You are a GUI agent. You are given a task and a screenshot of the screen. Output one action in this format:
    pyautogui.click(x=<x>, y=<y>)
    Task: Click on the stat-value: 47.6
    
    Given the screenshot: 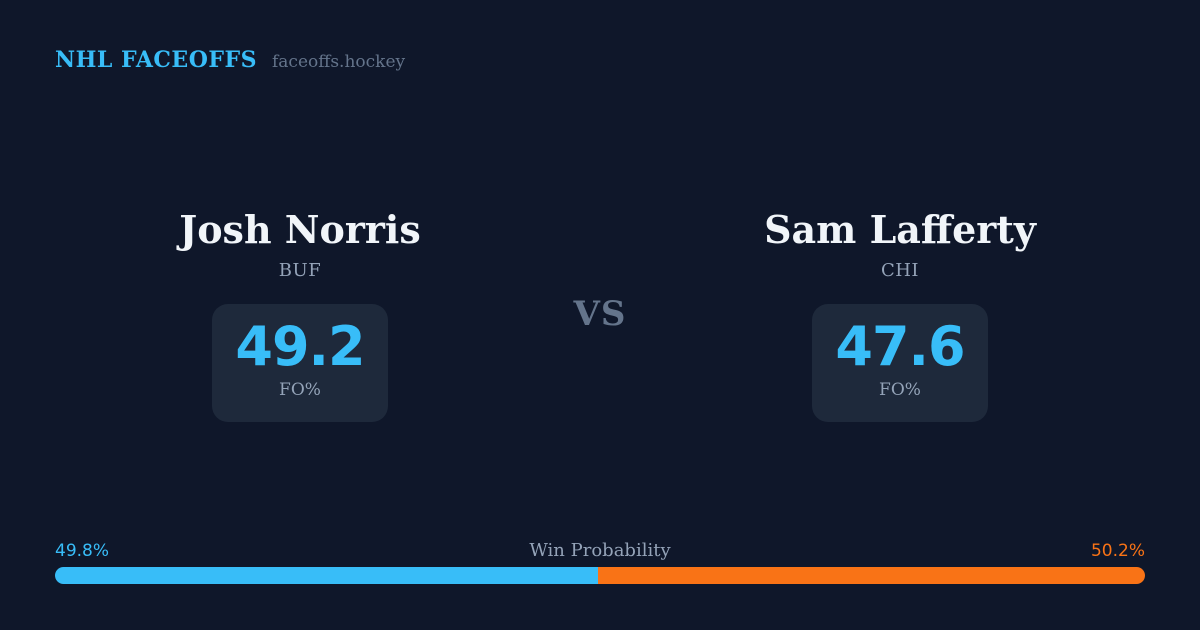 What is the action you would take?
    pyautogui.click(x=900, y=346)
    